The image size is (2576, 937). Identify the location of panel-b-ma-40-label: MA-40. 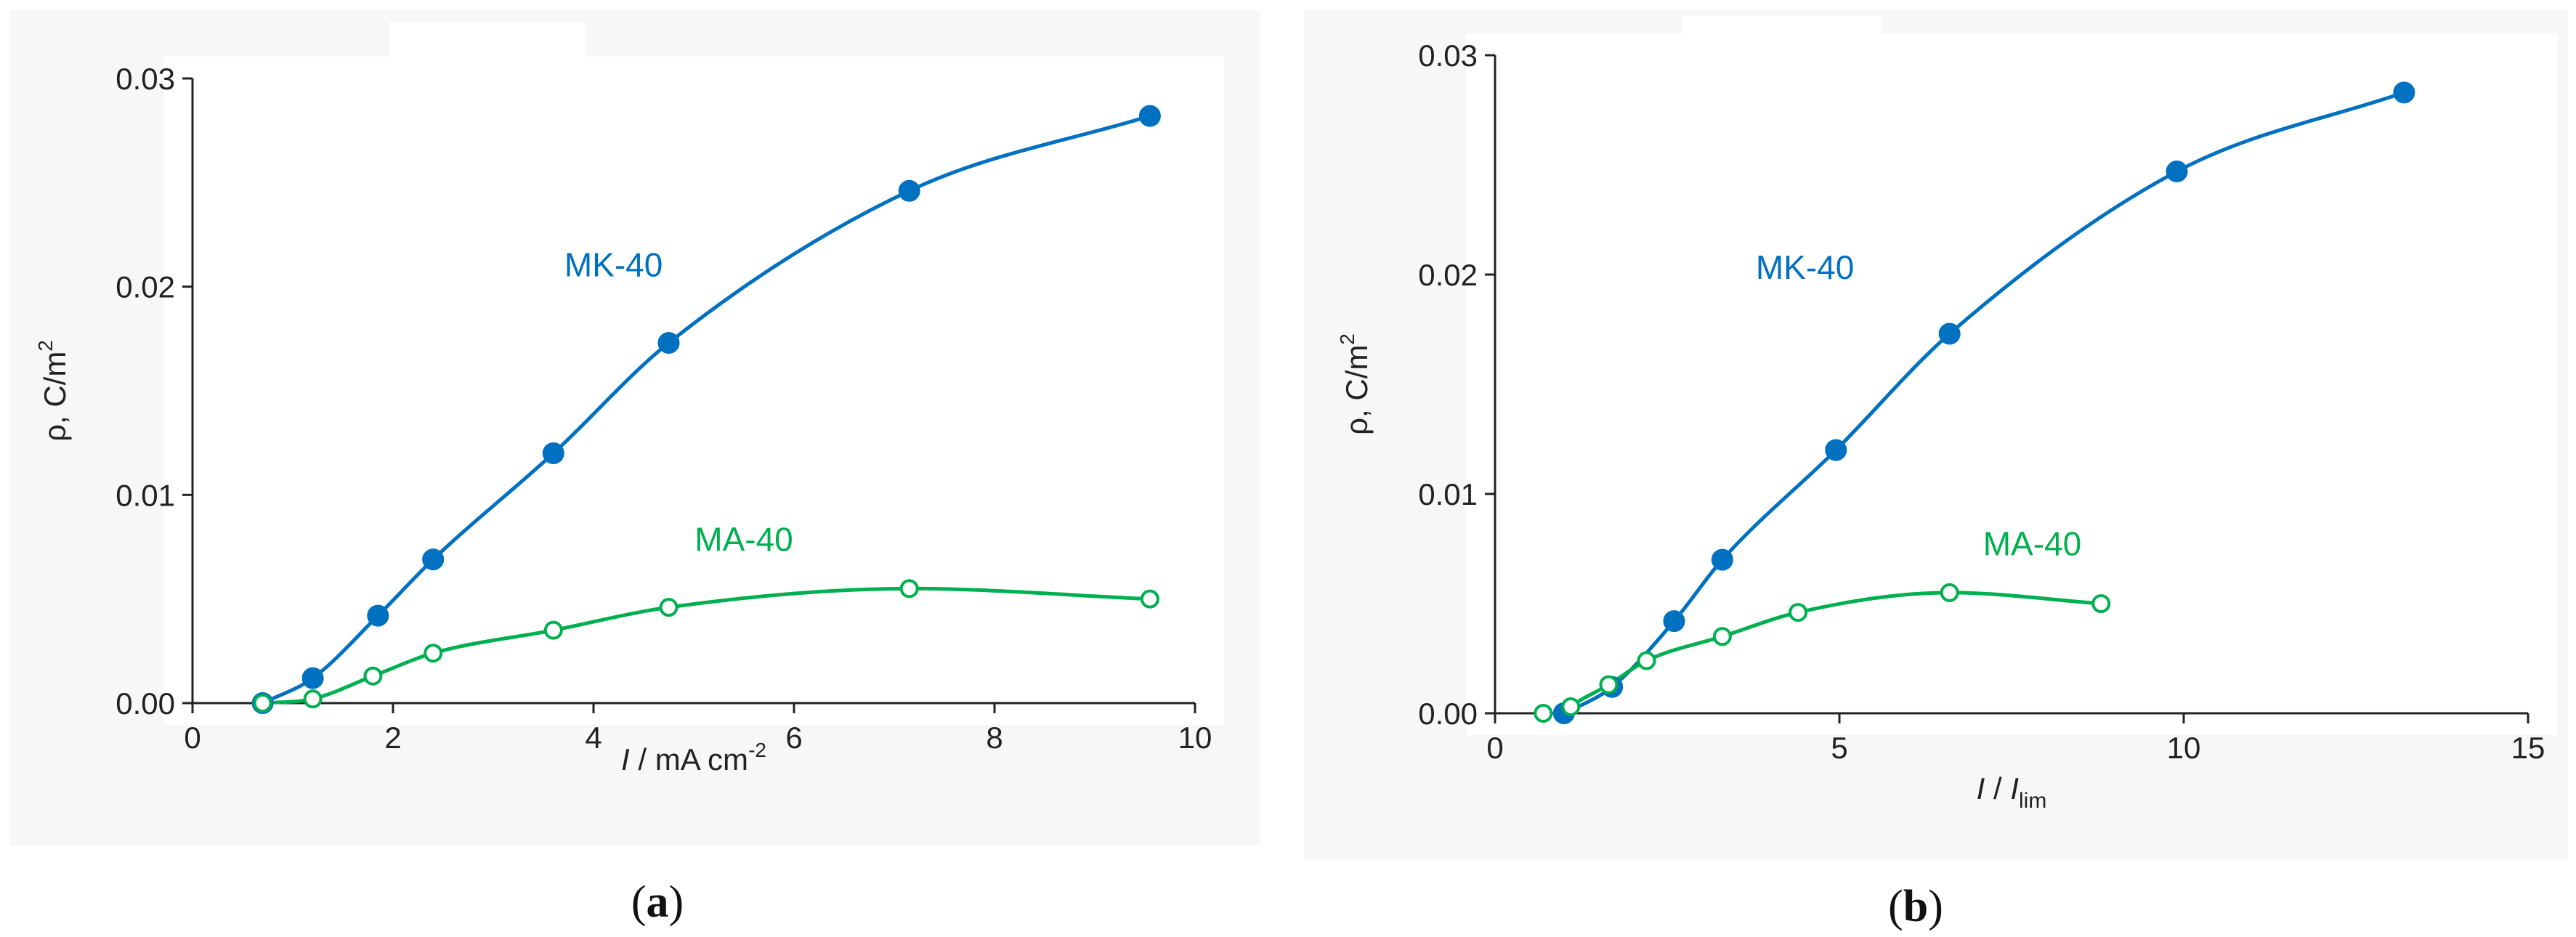
(2032, 544).